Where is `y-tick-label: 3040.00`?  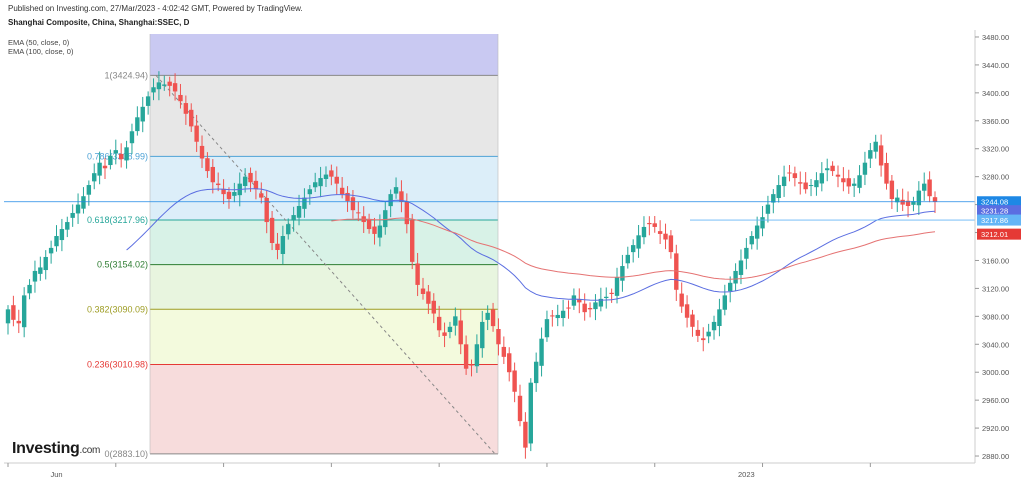 y-tick-label: 3040.00 is located at coordinates (995, 344).